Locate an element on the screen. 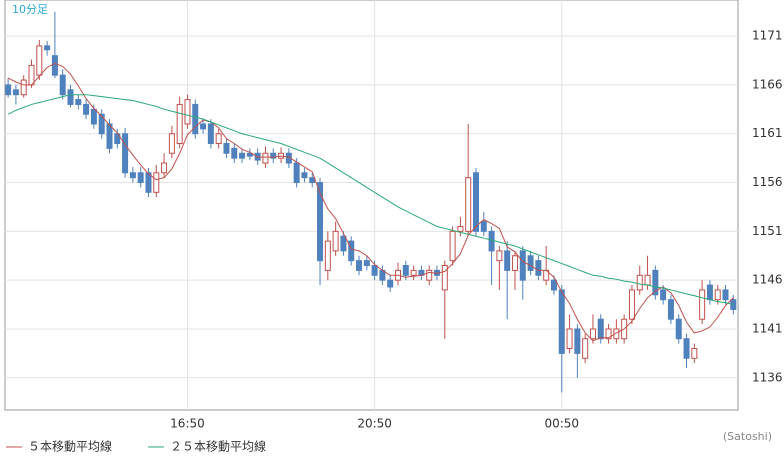  x-tick-label: 00:50 is located at coordinates (561, 424).